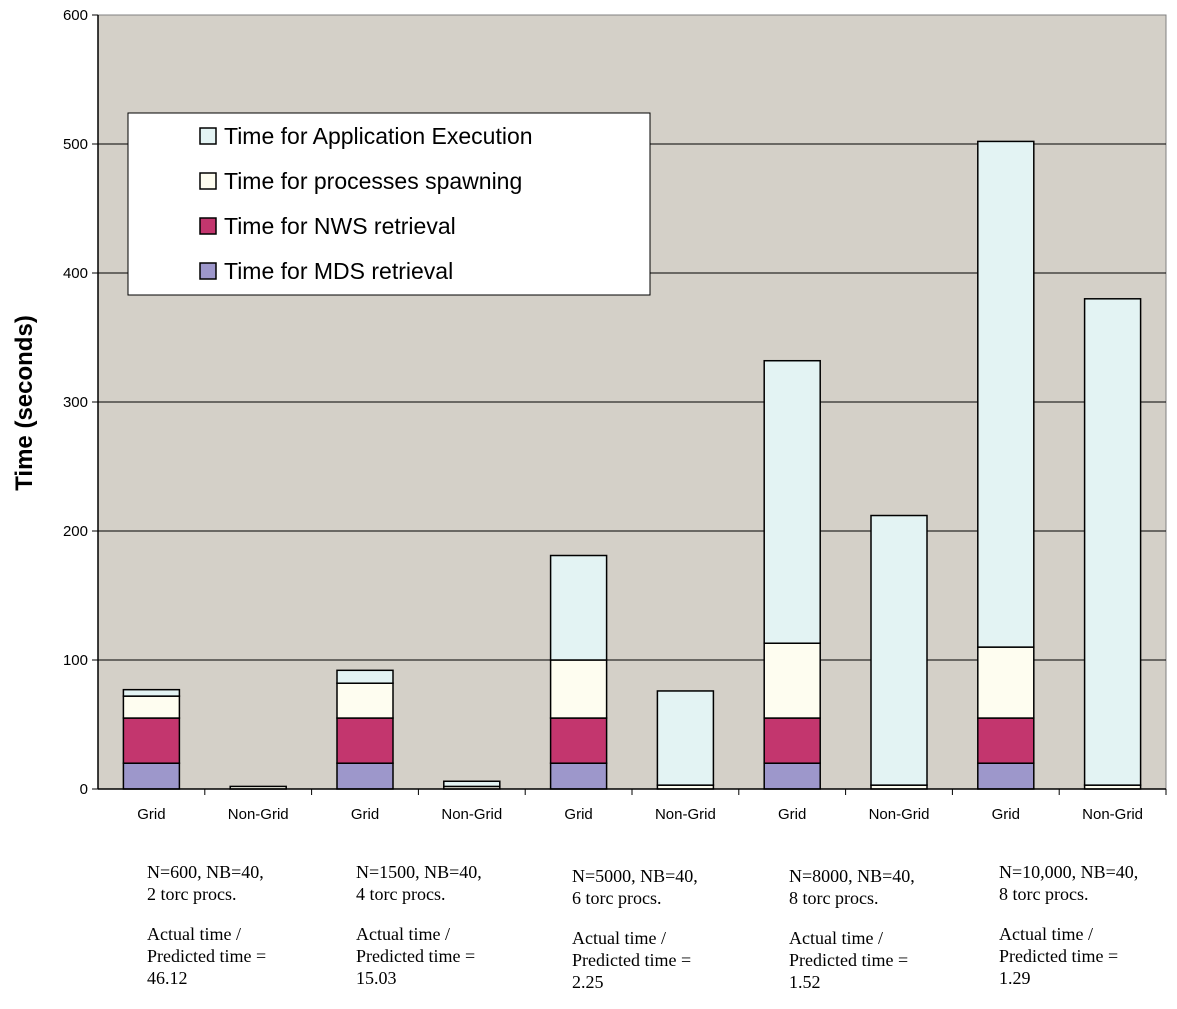  What do you see at coordinates (419, 883) in the screenshot?
I see `group-config-label: N=1500, NB=40, 4 torc procs.` at bounding box center [419, 883].